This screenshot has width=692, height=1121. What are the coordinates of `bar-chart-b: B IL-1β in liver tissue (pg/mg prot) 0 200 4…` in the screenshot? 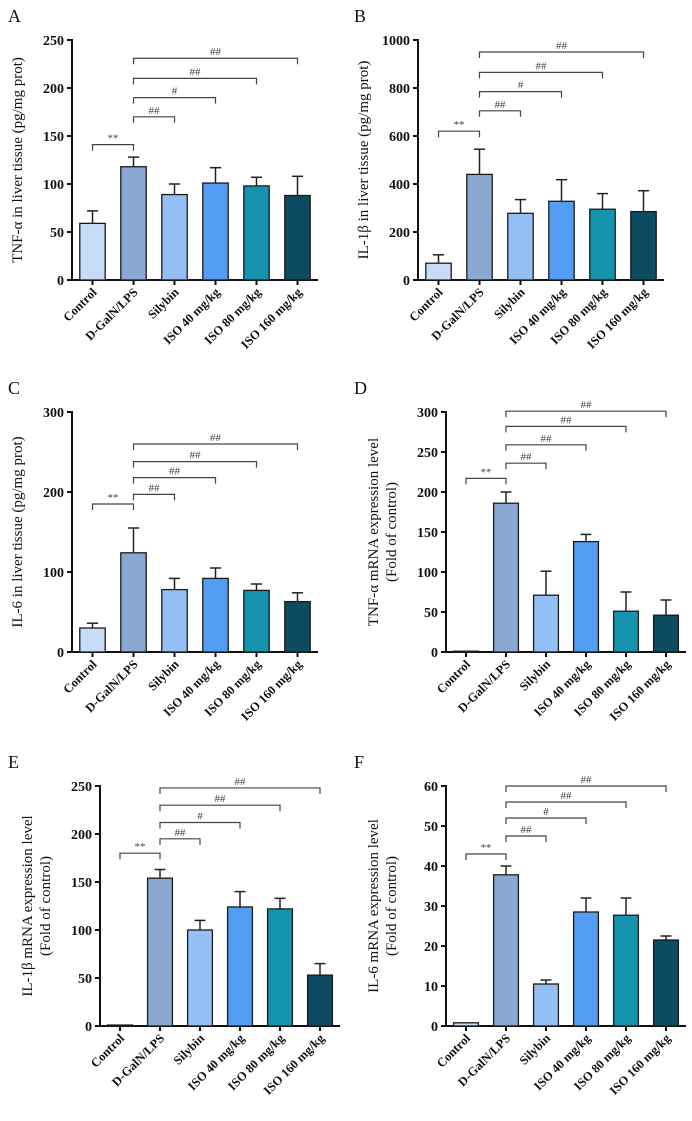 It's located at (509, 179).